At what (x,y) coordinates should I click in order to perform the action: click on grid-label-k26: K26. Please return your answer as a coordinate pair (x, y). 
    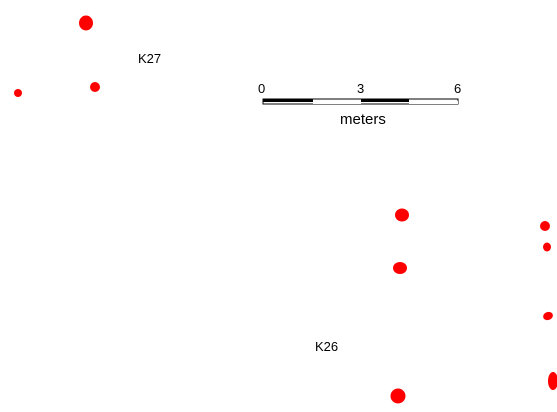
    Looking at the image, I should click on (326, 346).